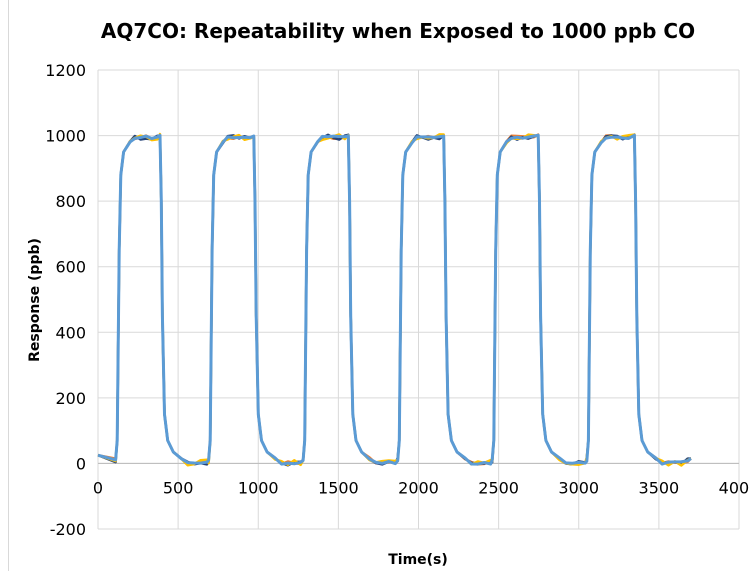  What do you see at coordinates (65, 70) in the screenshot?
I see `y-tick-label: 1200` at bounding box center [65, 70].